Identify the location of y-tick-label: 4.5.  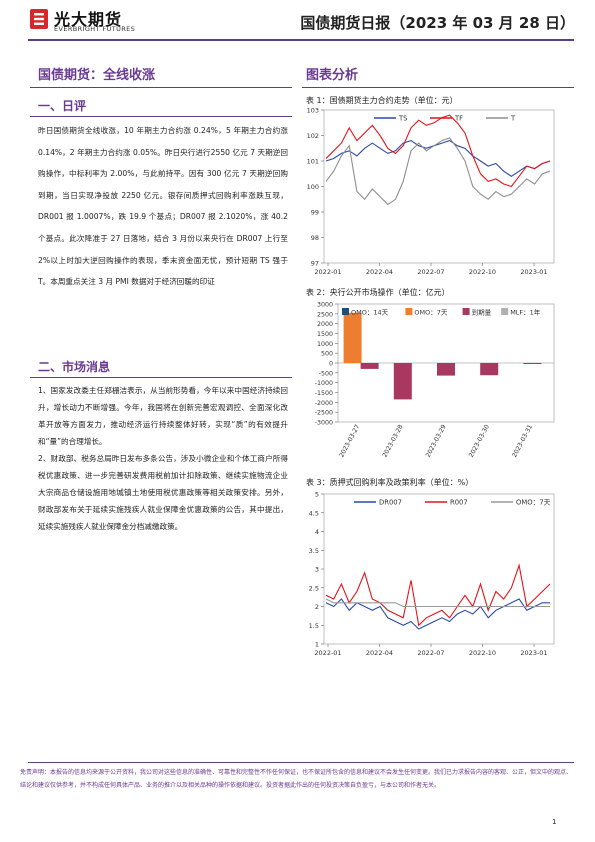
(314, 513).